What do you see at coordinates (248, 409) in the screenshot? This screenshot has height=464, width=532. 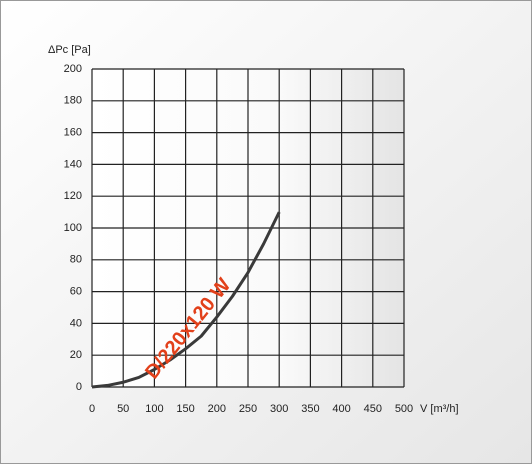 I see `x-tick-label: 250` at bounding box center [248, 409].